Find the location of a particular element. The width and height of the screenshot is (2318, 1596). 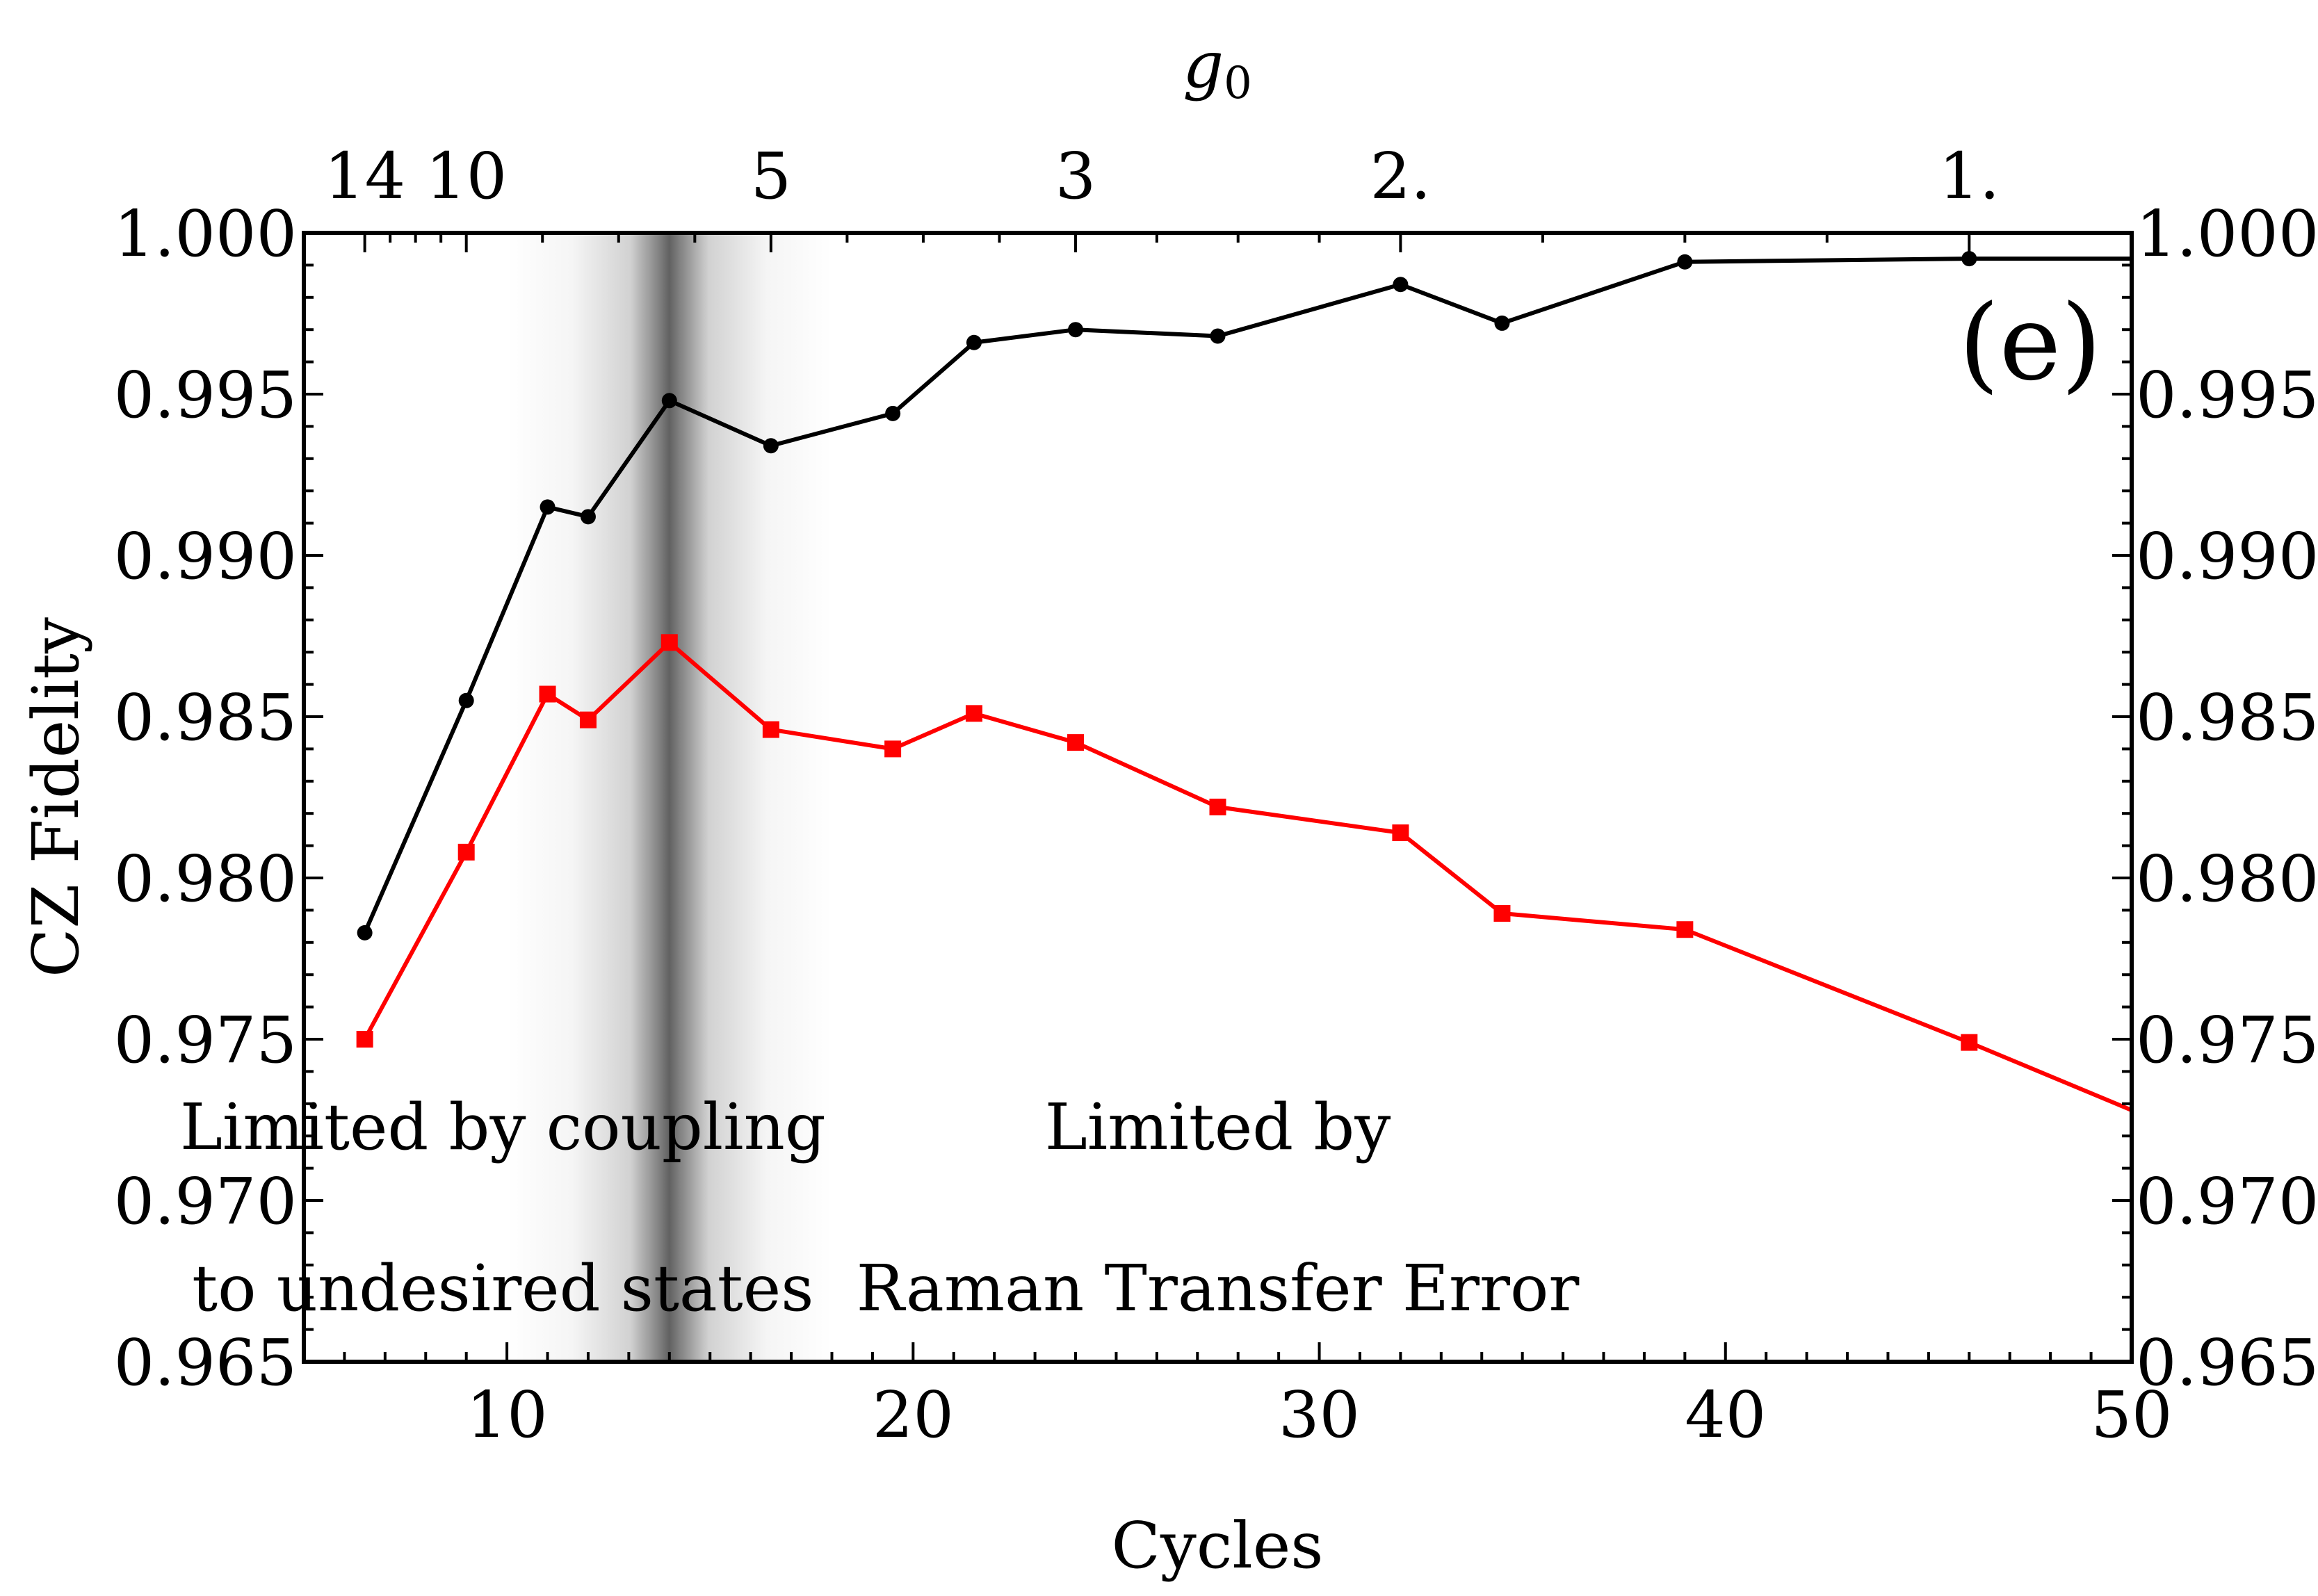

shaded-transition-band is located at coordinates (669, 797).